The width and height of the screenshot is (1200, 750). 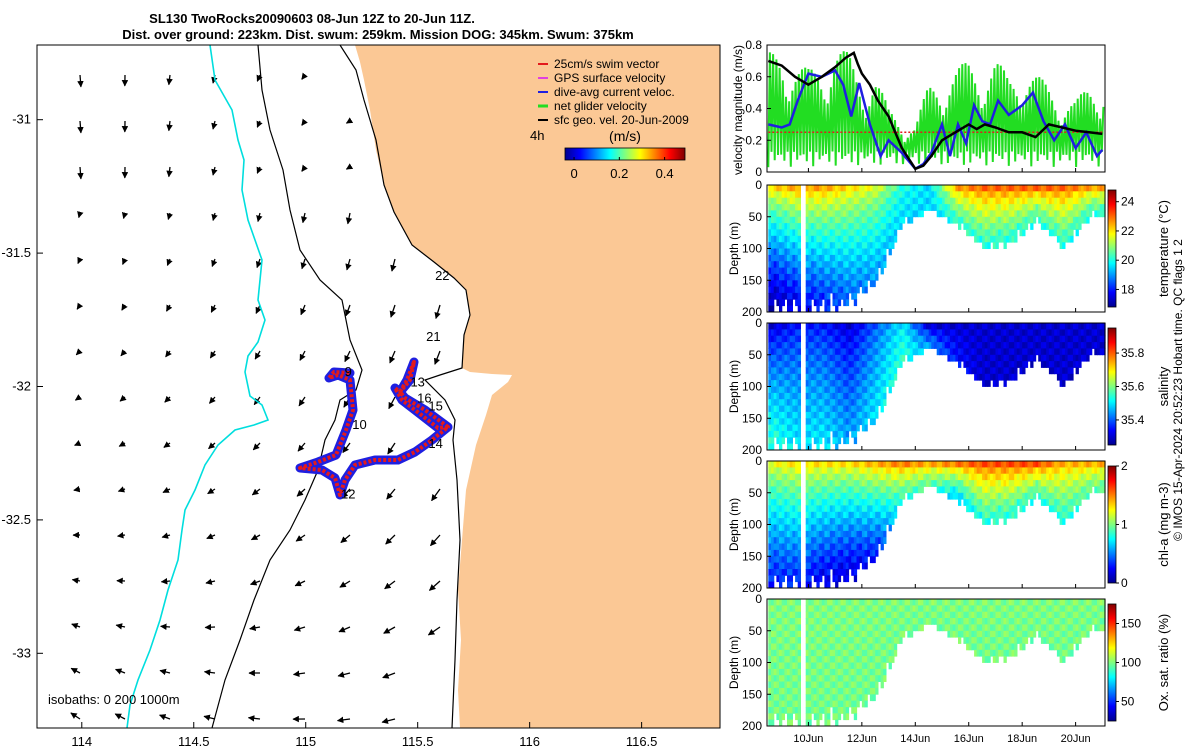 I want to click on depth-axis-label: Depth (m), so click(x=734, y=524).